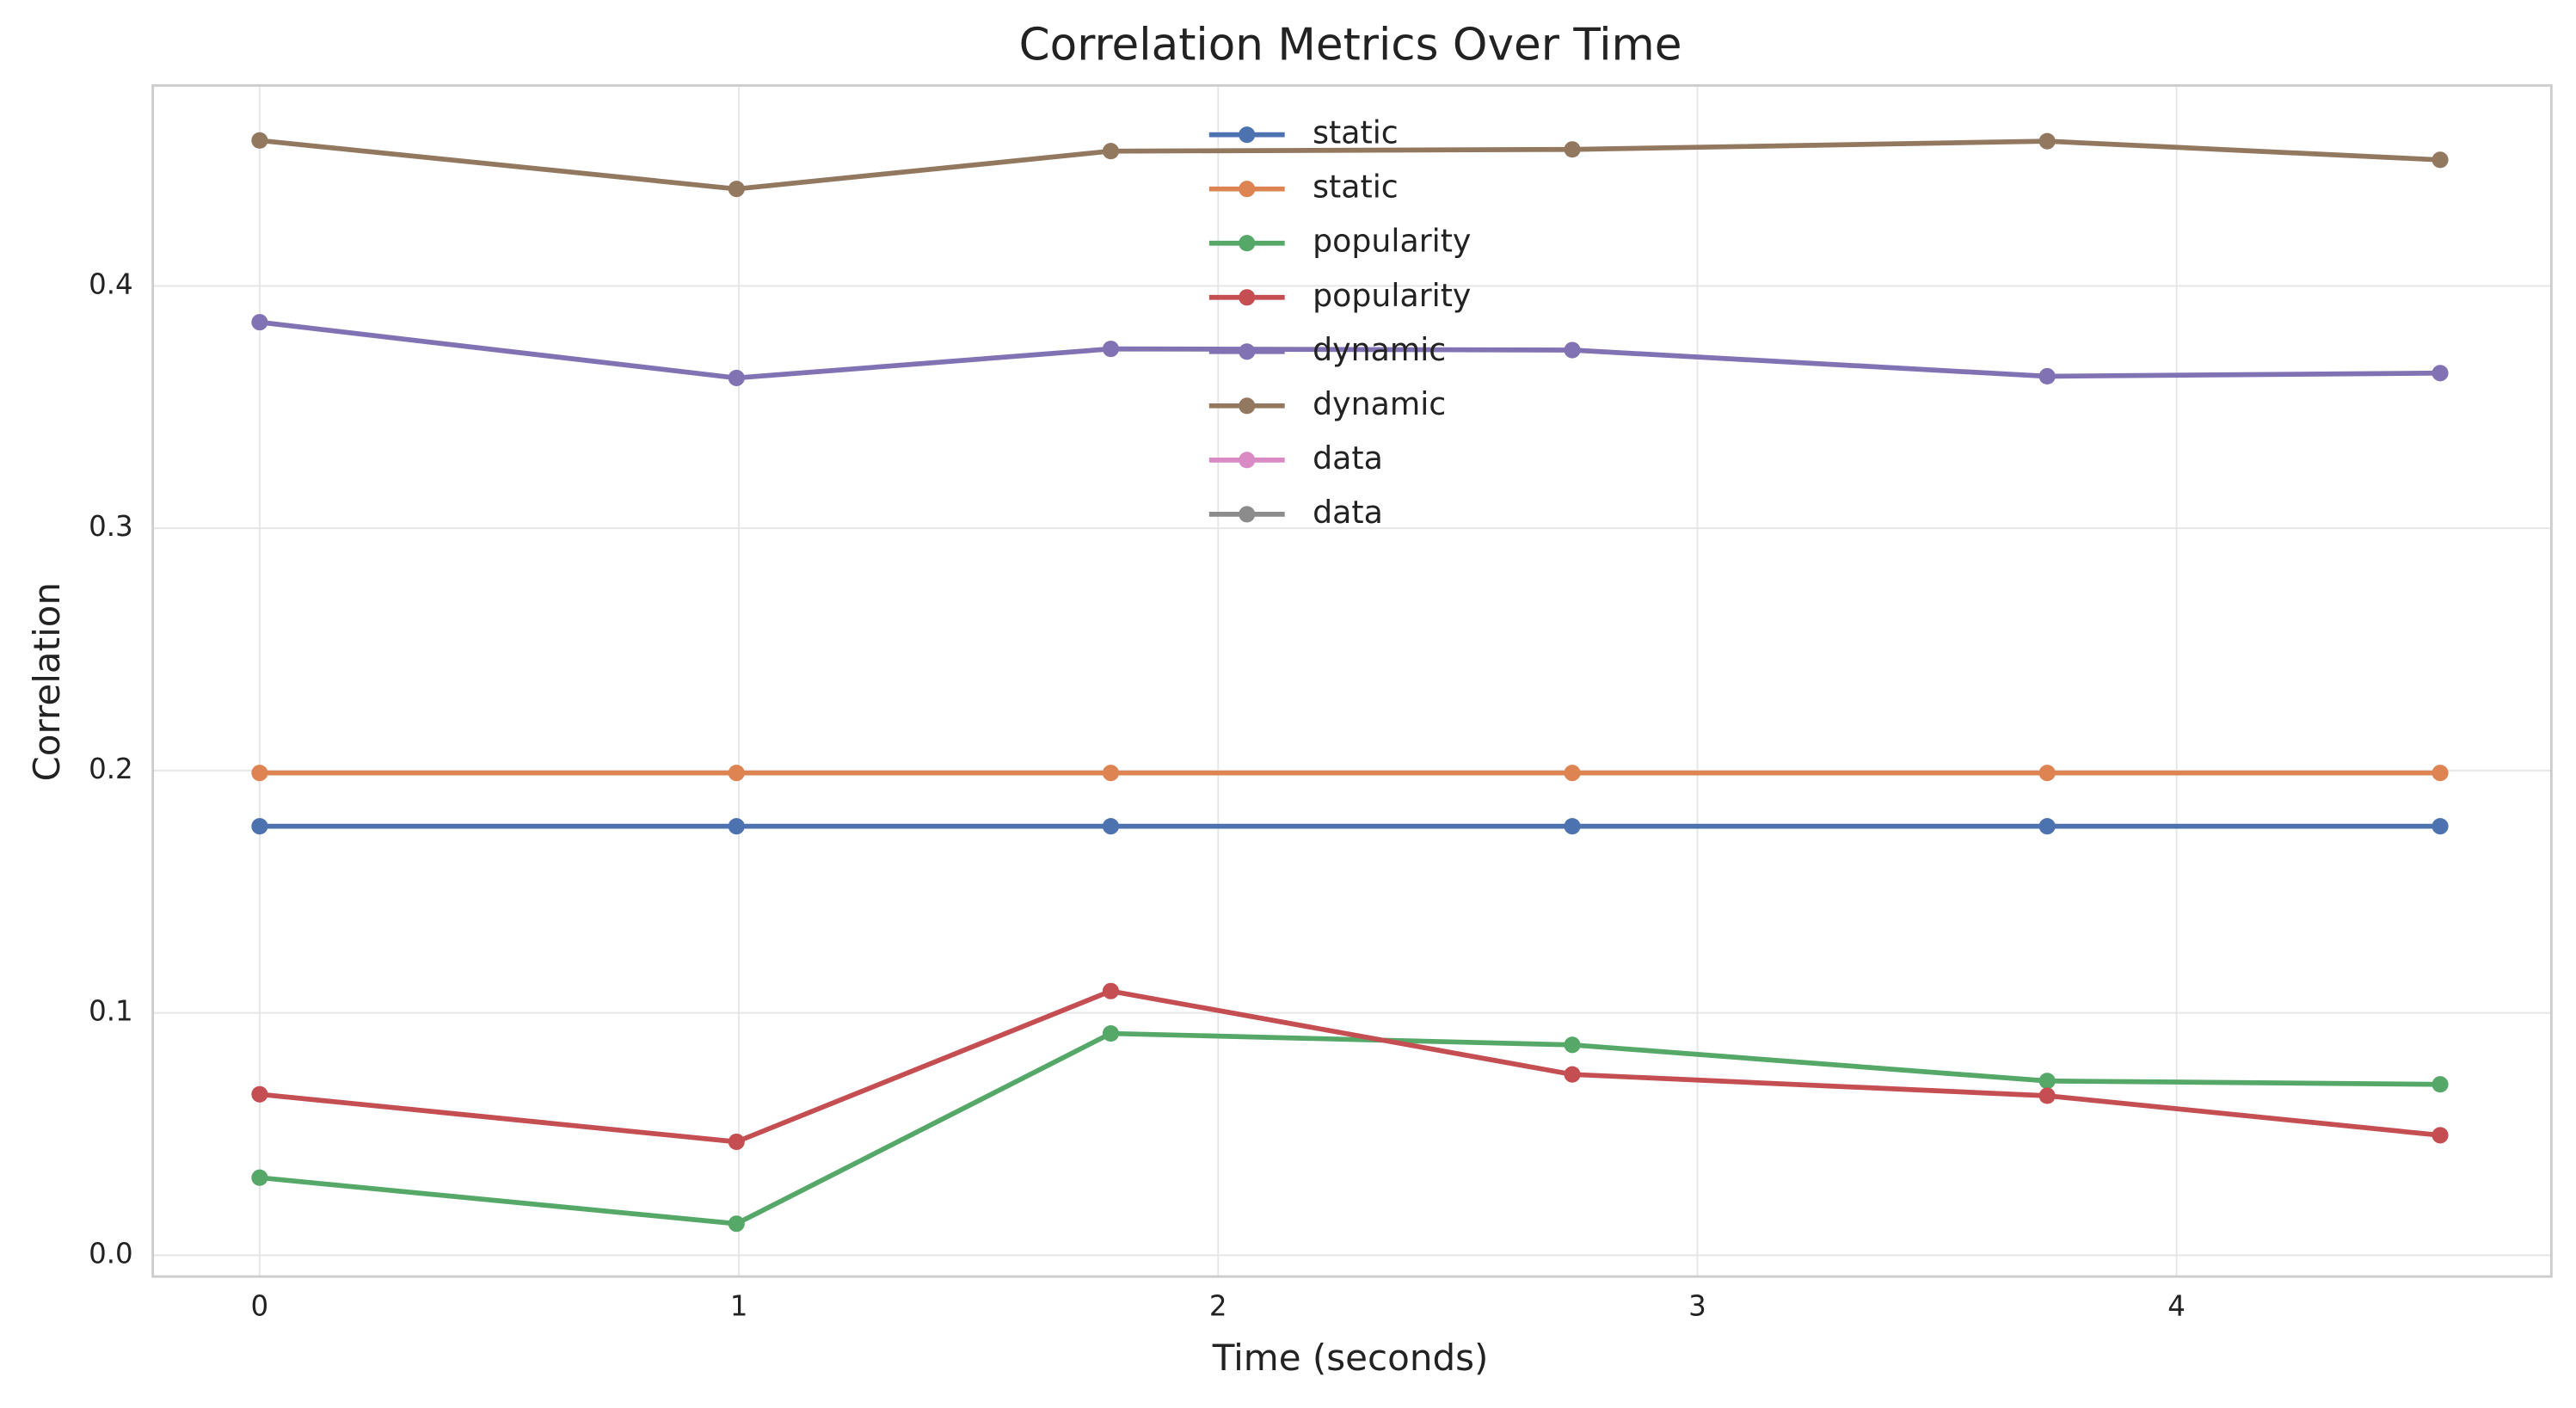 This screenshot has height=1408, width=2576. I want to click on y-tick-label: 0.2, so click(111, 769).